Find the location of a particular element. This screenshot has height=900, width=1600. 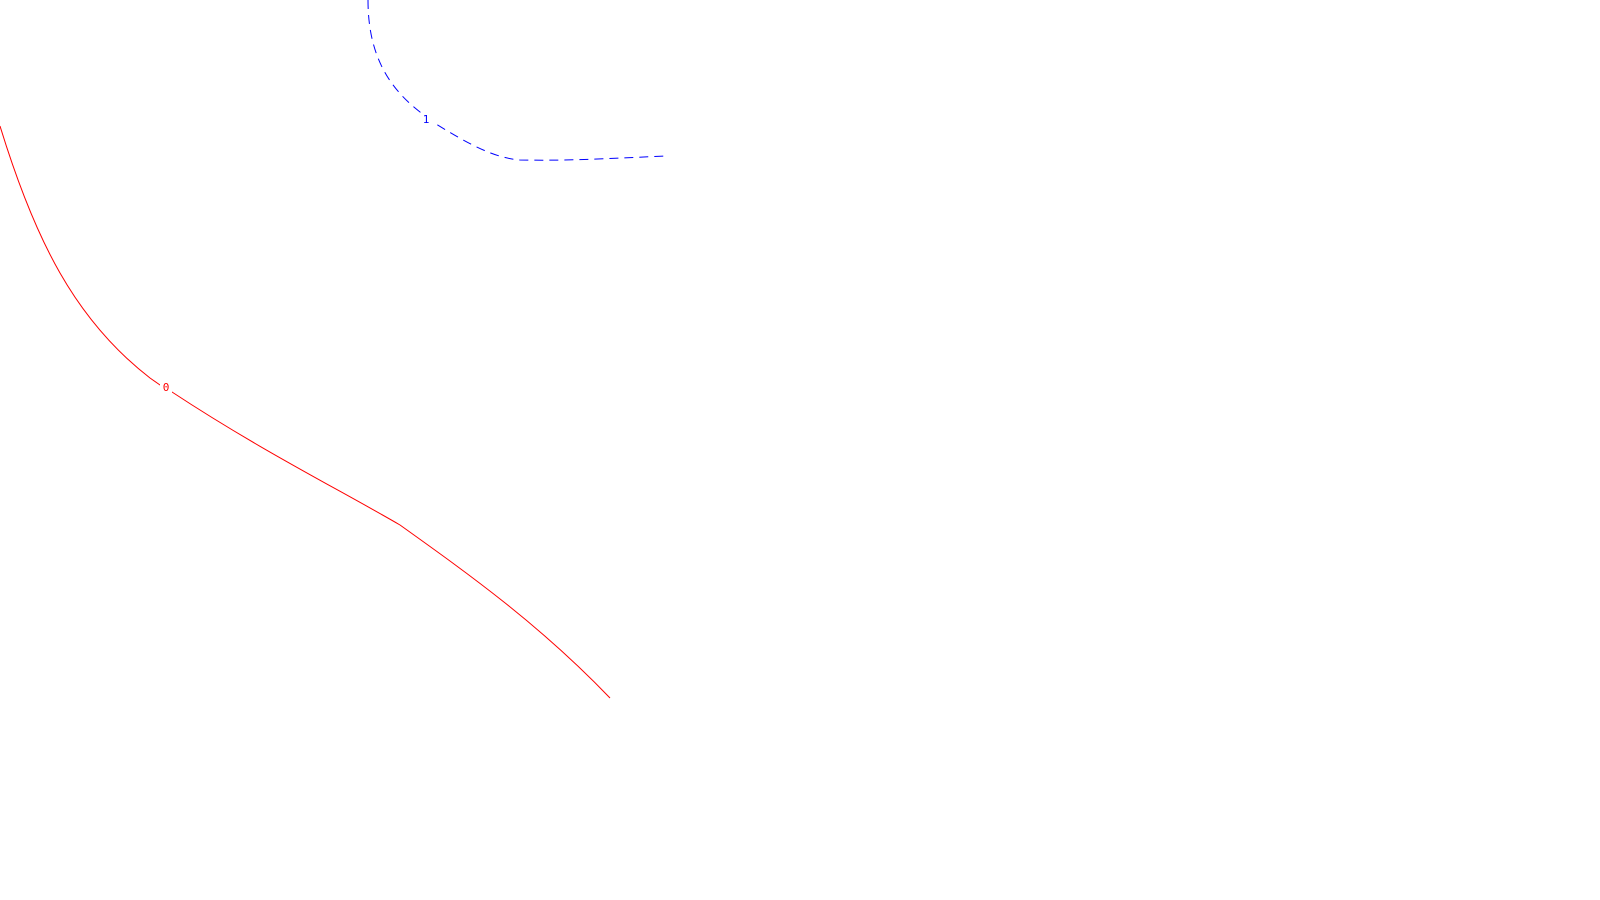

contour-label-0: 0 is located at coordinates (166, 387).